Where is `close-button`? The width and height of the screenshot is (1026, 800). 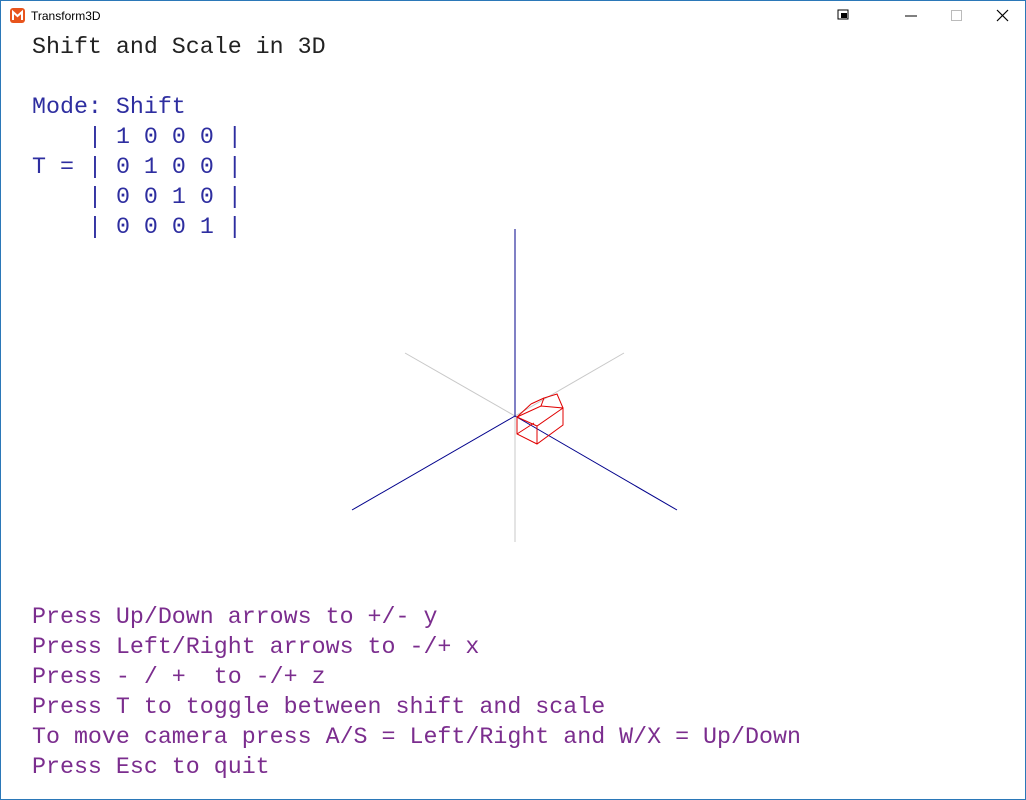
close-button is located at coordinates (1002, 15).